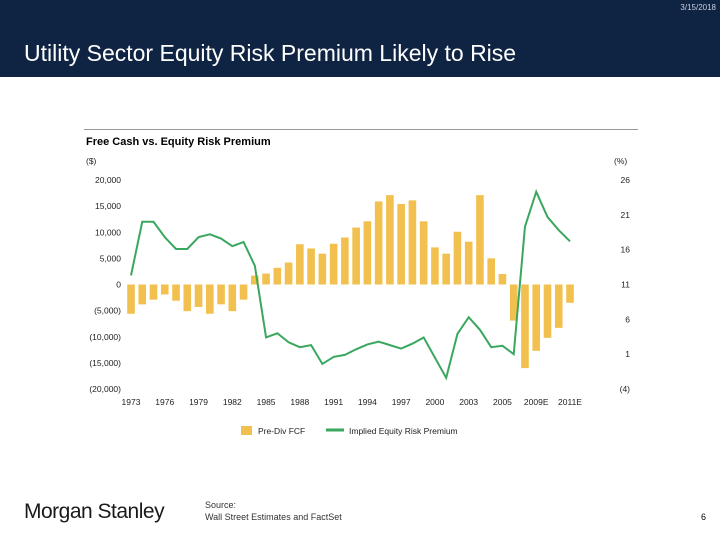 Image resolution: width=720 pixels, height=540 pixels. I want to click on x-tick-label: 1979, so click(198, 402).